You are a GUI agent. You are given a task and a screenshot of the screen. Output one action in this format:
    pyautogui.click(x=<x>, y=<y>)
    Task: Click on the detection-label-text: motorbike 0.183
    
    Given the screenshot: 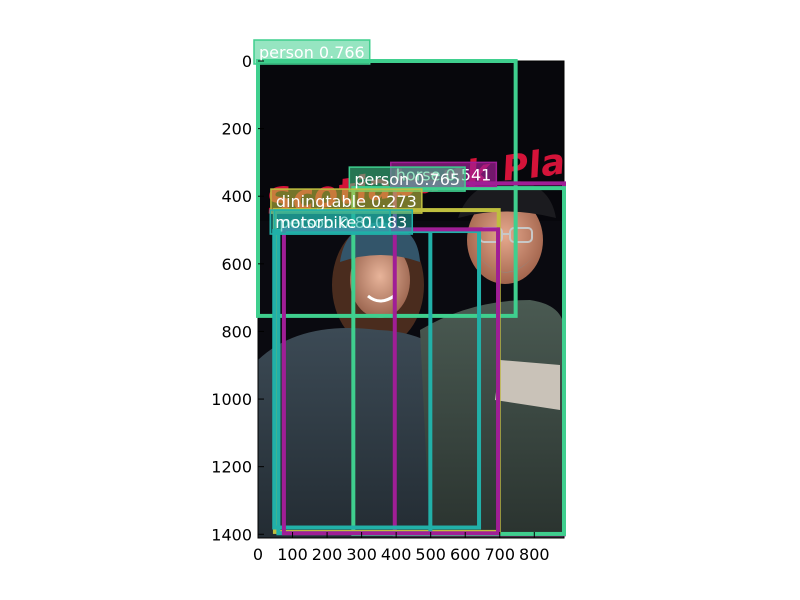 What is the action you would take?
    pyautogui.click(x=341, y=222)
    